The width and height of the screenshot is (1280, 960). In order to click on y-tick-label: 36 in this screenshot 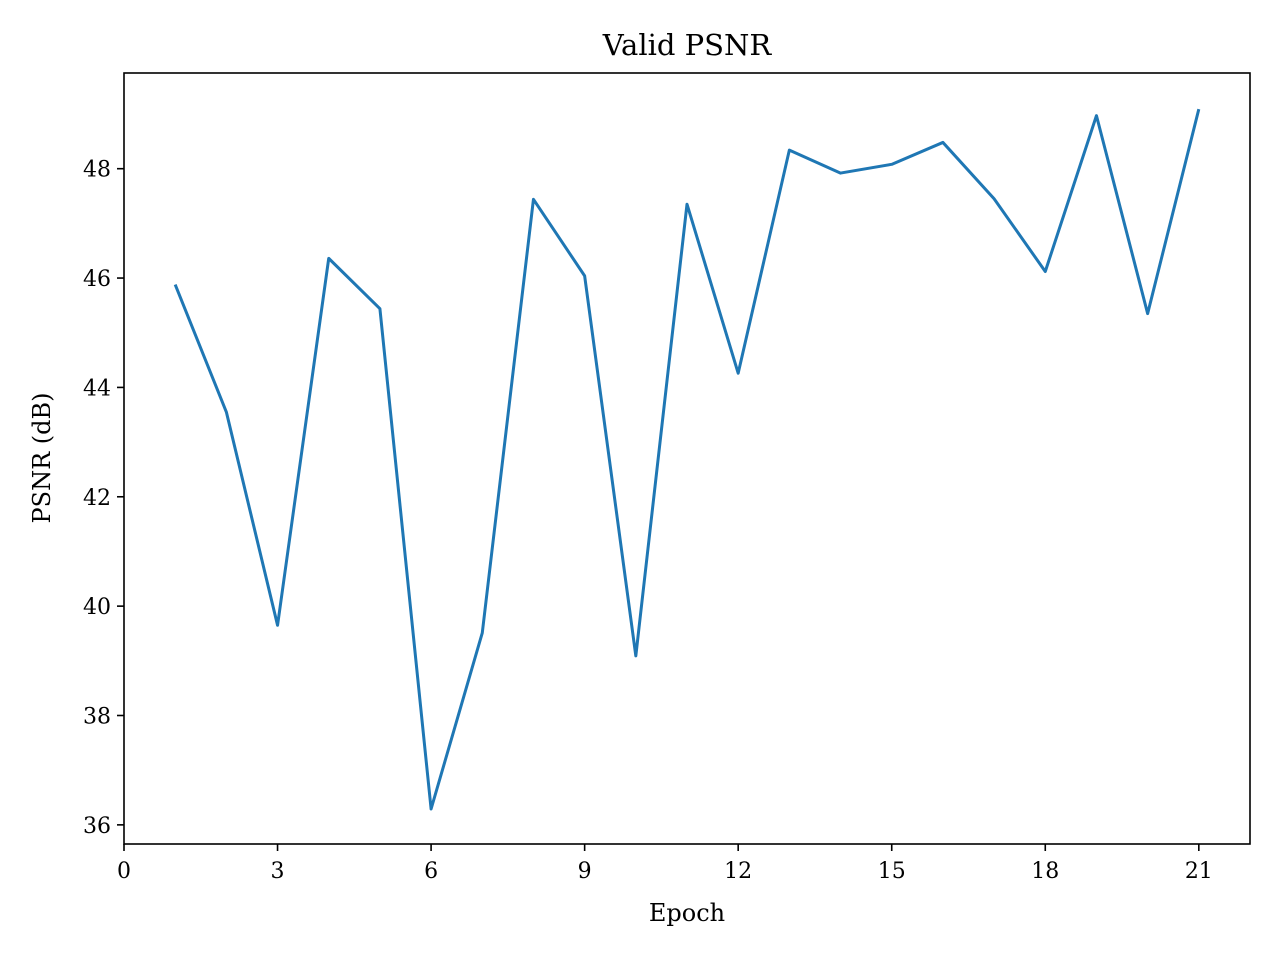, I will do `click(97, 826)`.